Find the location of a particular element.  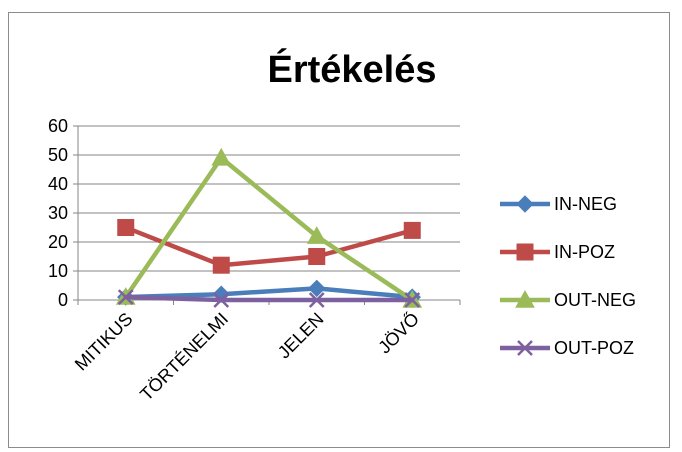

x-tick-label: JÖVŐ is located at coordinates (399, 333).